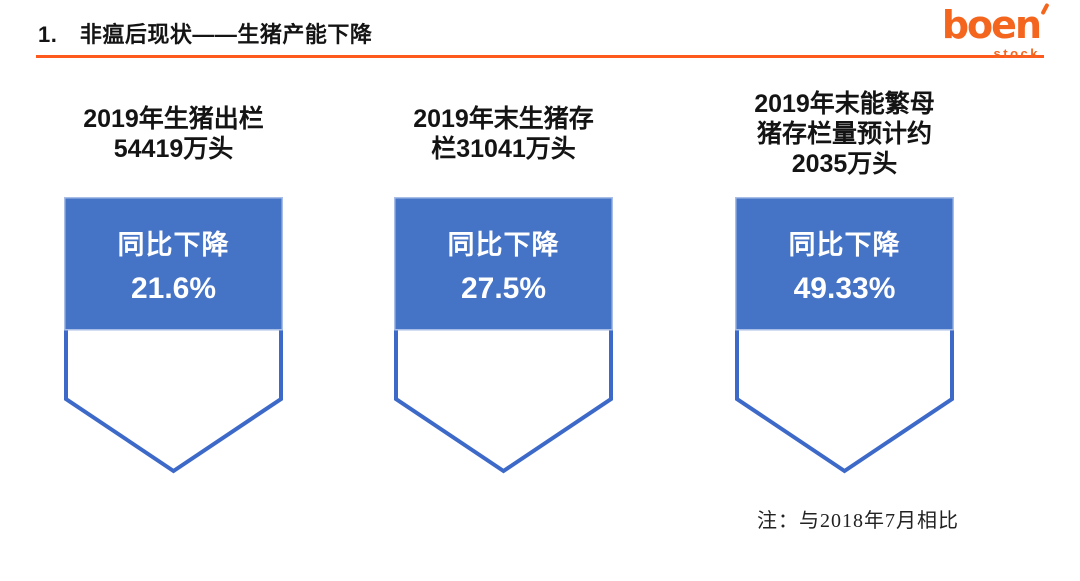 This screenshot has height=581, width=1080. Describe the element at coordinates (173, 288) in the screenshot. I see `banner-value: 21.6%` at that location.